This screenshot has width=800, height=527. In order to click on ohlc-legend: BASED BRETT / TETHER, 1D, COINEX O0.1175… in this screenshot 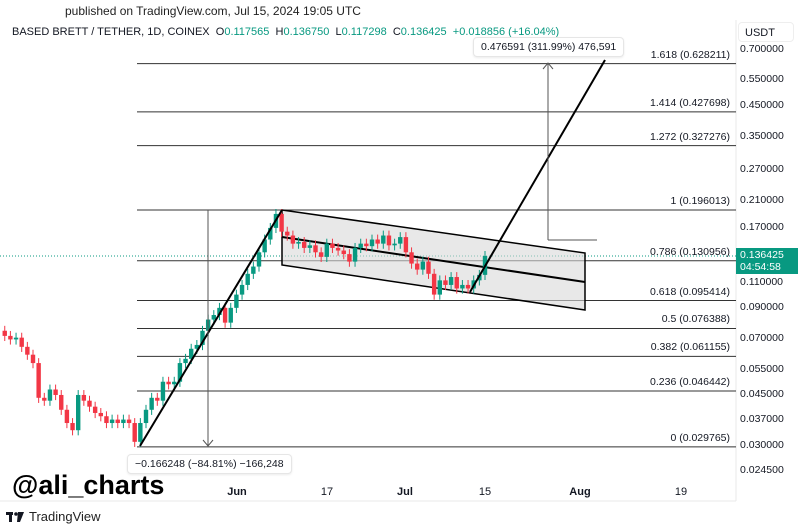, I will do `click(285, 32)`.